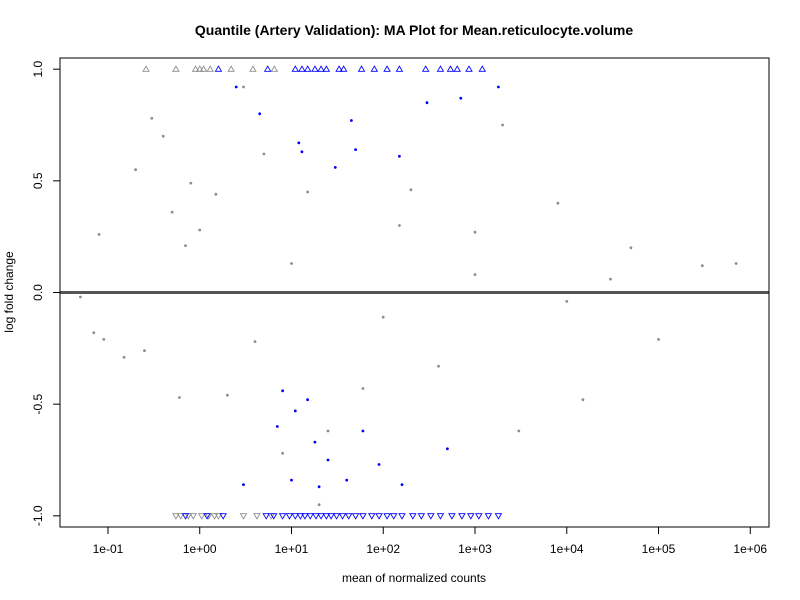 The height and width of the screenshot is (600, 800). What do you see at coordinates (414, 578) in the screenshot?
I see `x-axis-label: mean of normalized counts` at bounding box center [414, 578].